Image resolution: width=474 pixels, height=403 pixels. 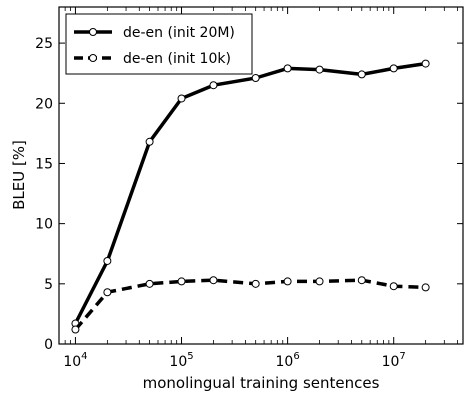 What do you see at coordinates (48, 345) in the screenshot?
I see `y-tick-label: 0` at bounding box center [48, 345].